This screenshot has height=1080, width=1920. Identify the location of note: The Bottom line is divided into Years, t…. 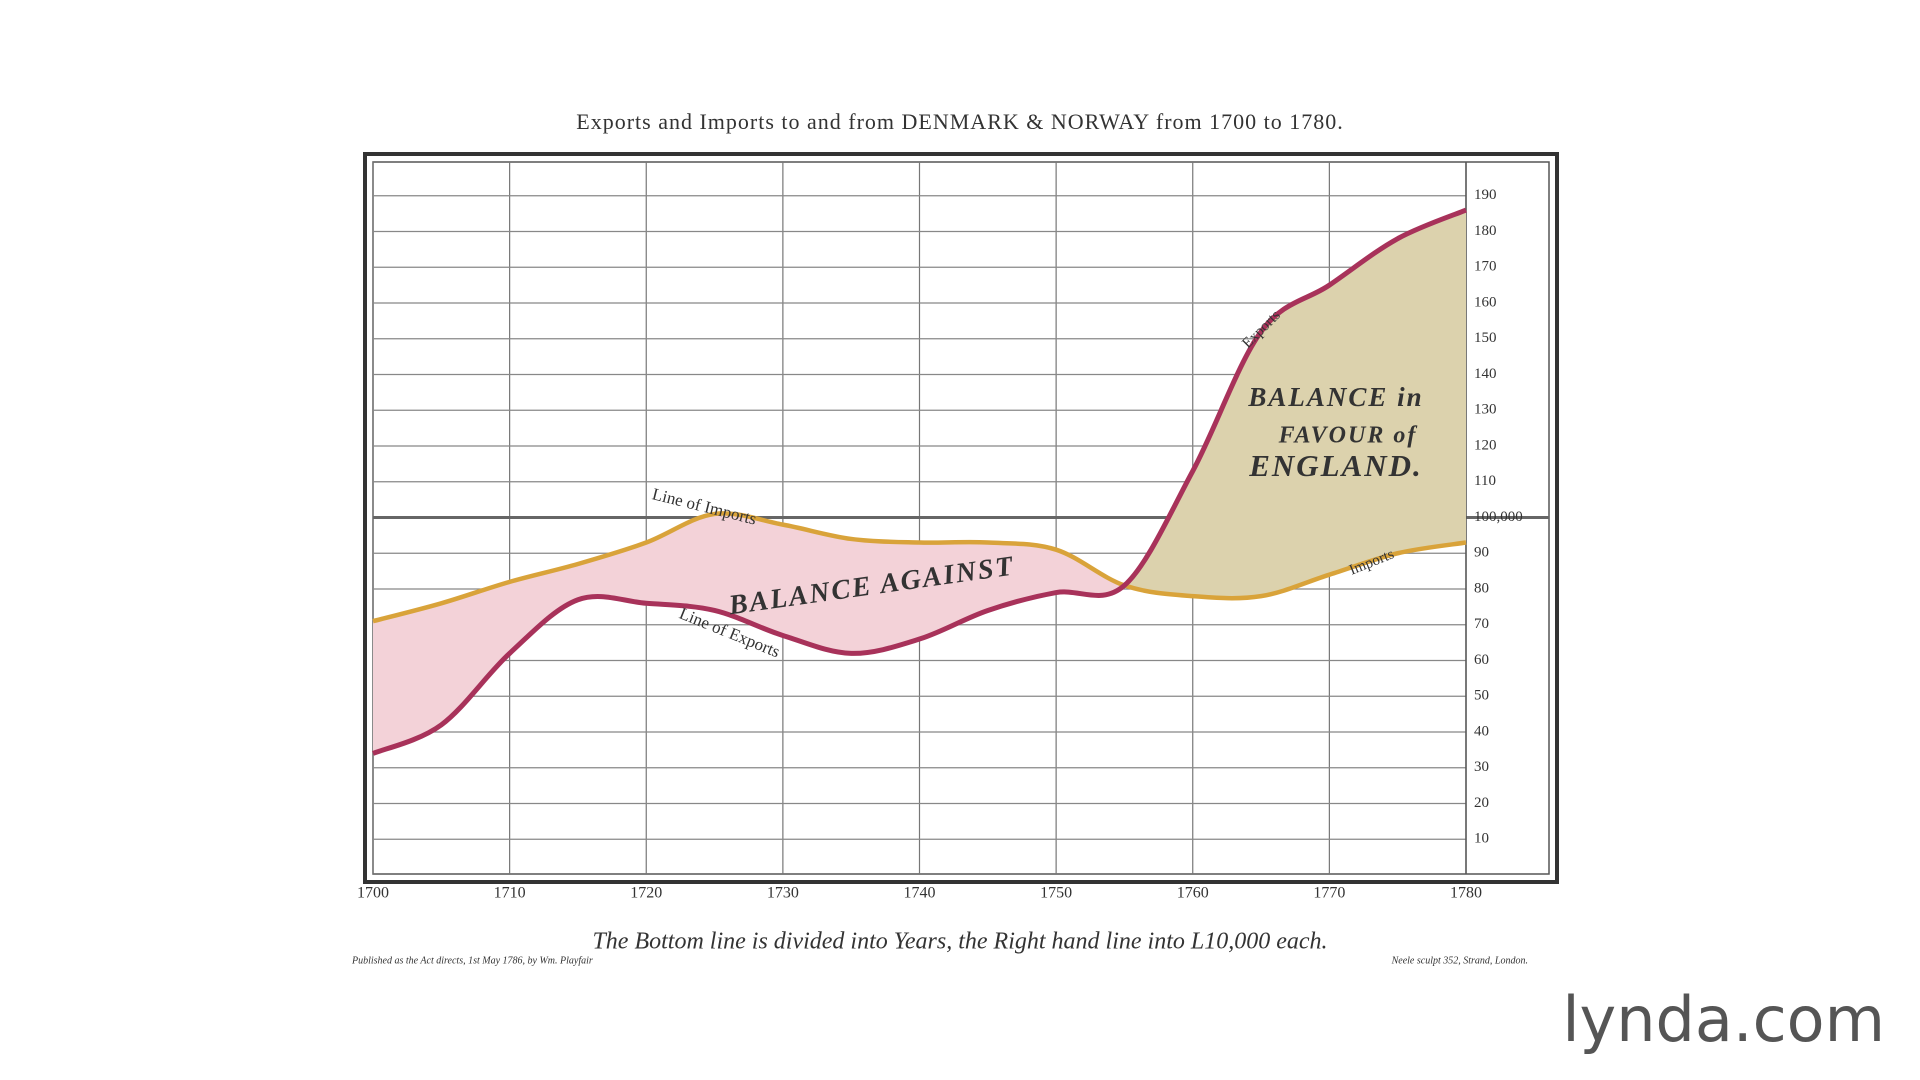
(959, 942).